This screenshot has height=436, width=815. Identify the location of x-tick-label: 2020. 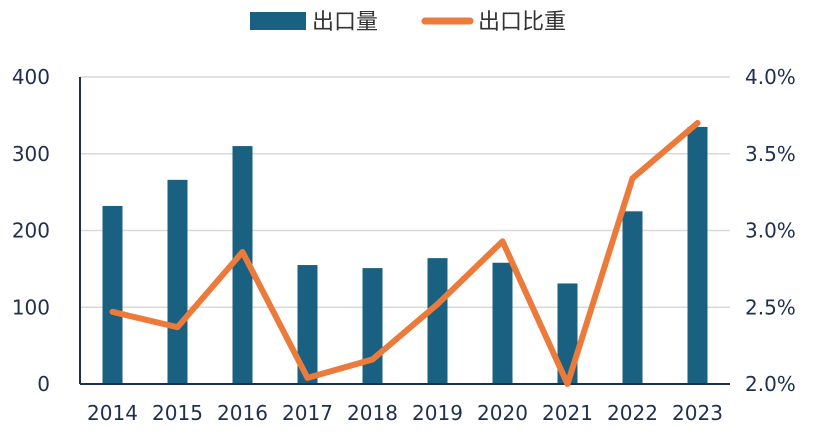
(502, 413).